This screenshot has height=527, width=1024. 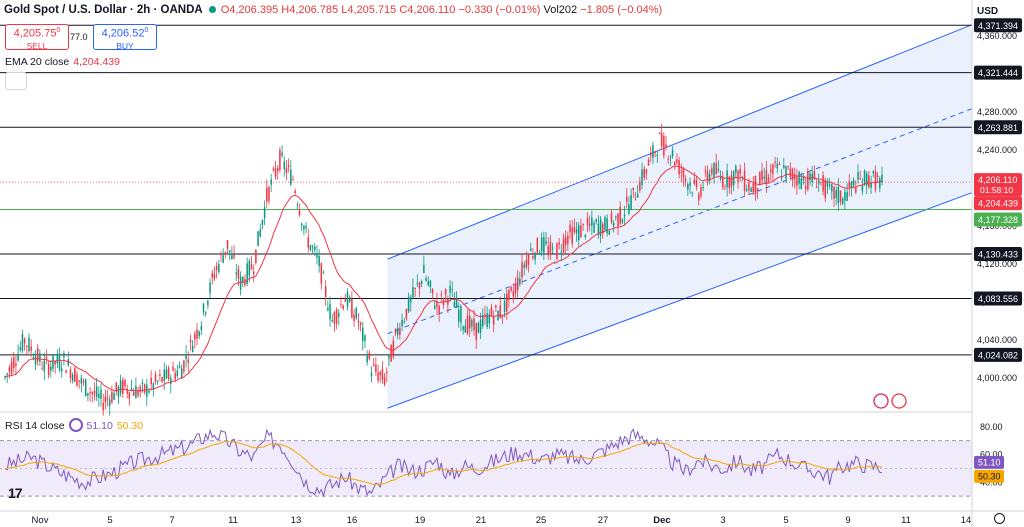 I want to click on level-label: 4,263.881, so click(x=998, y=128).